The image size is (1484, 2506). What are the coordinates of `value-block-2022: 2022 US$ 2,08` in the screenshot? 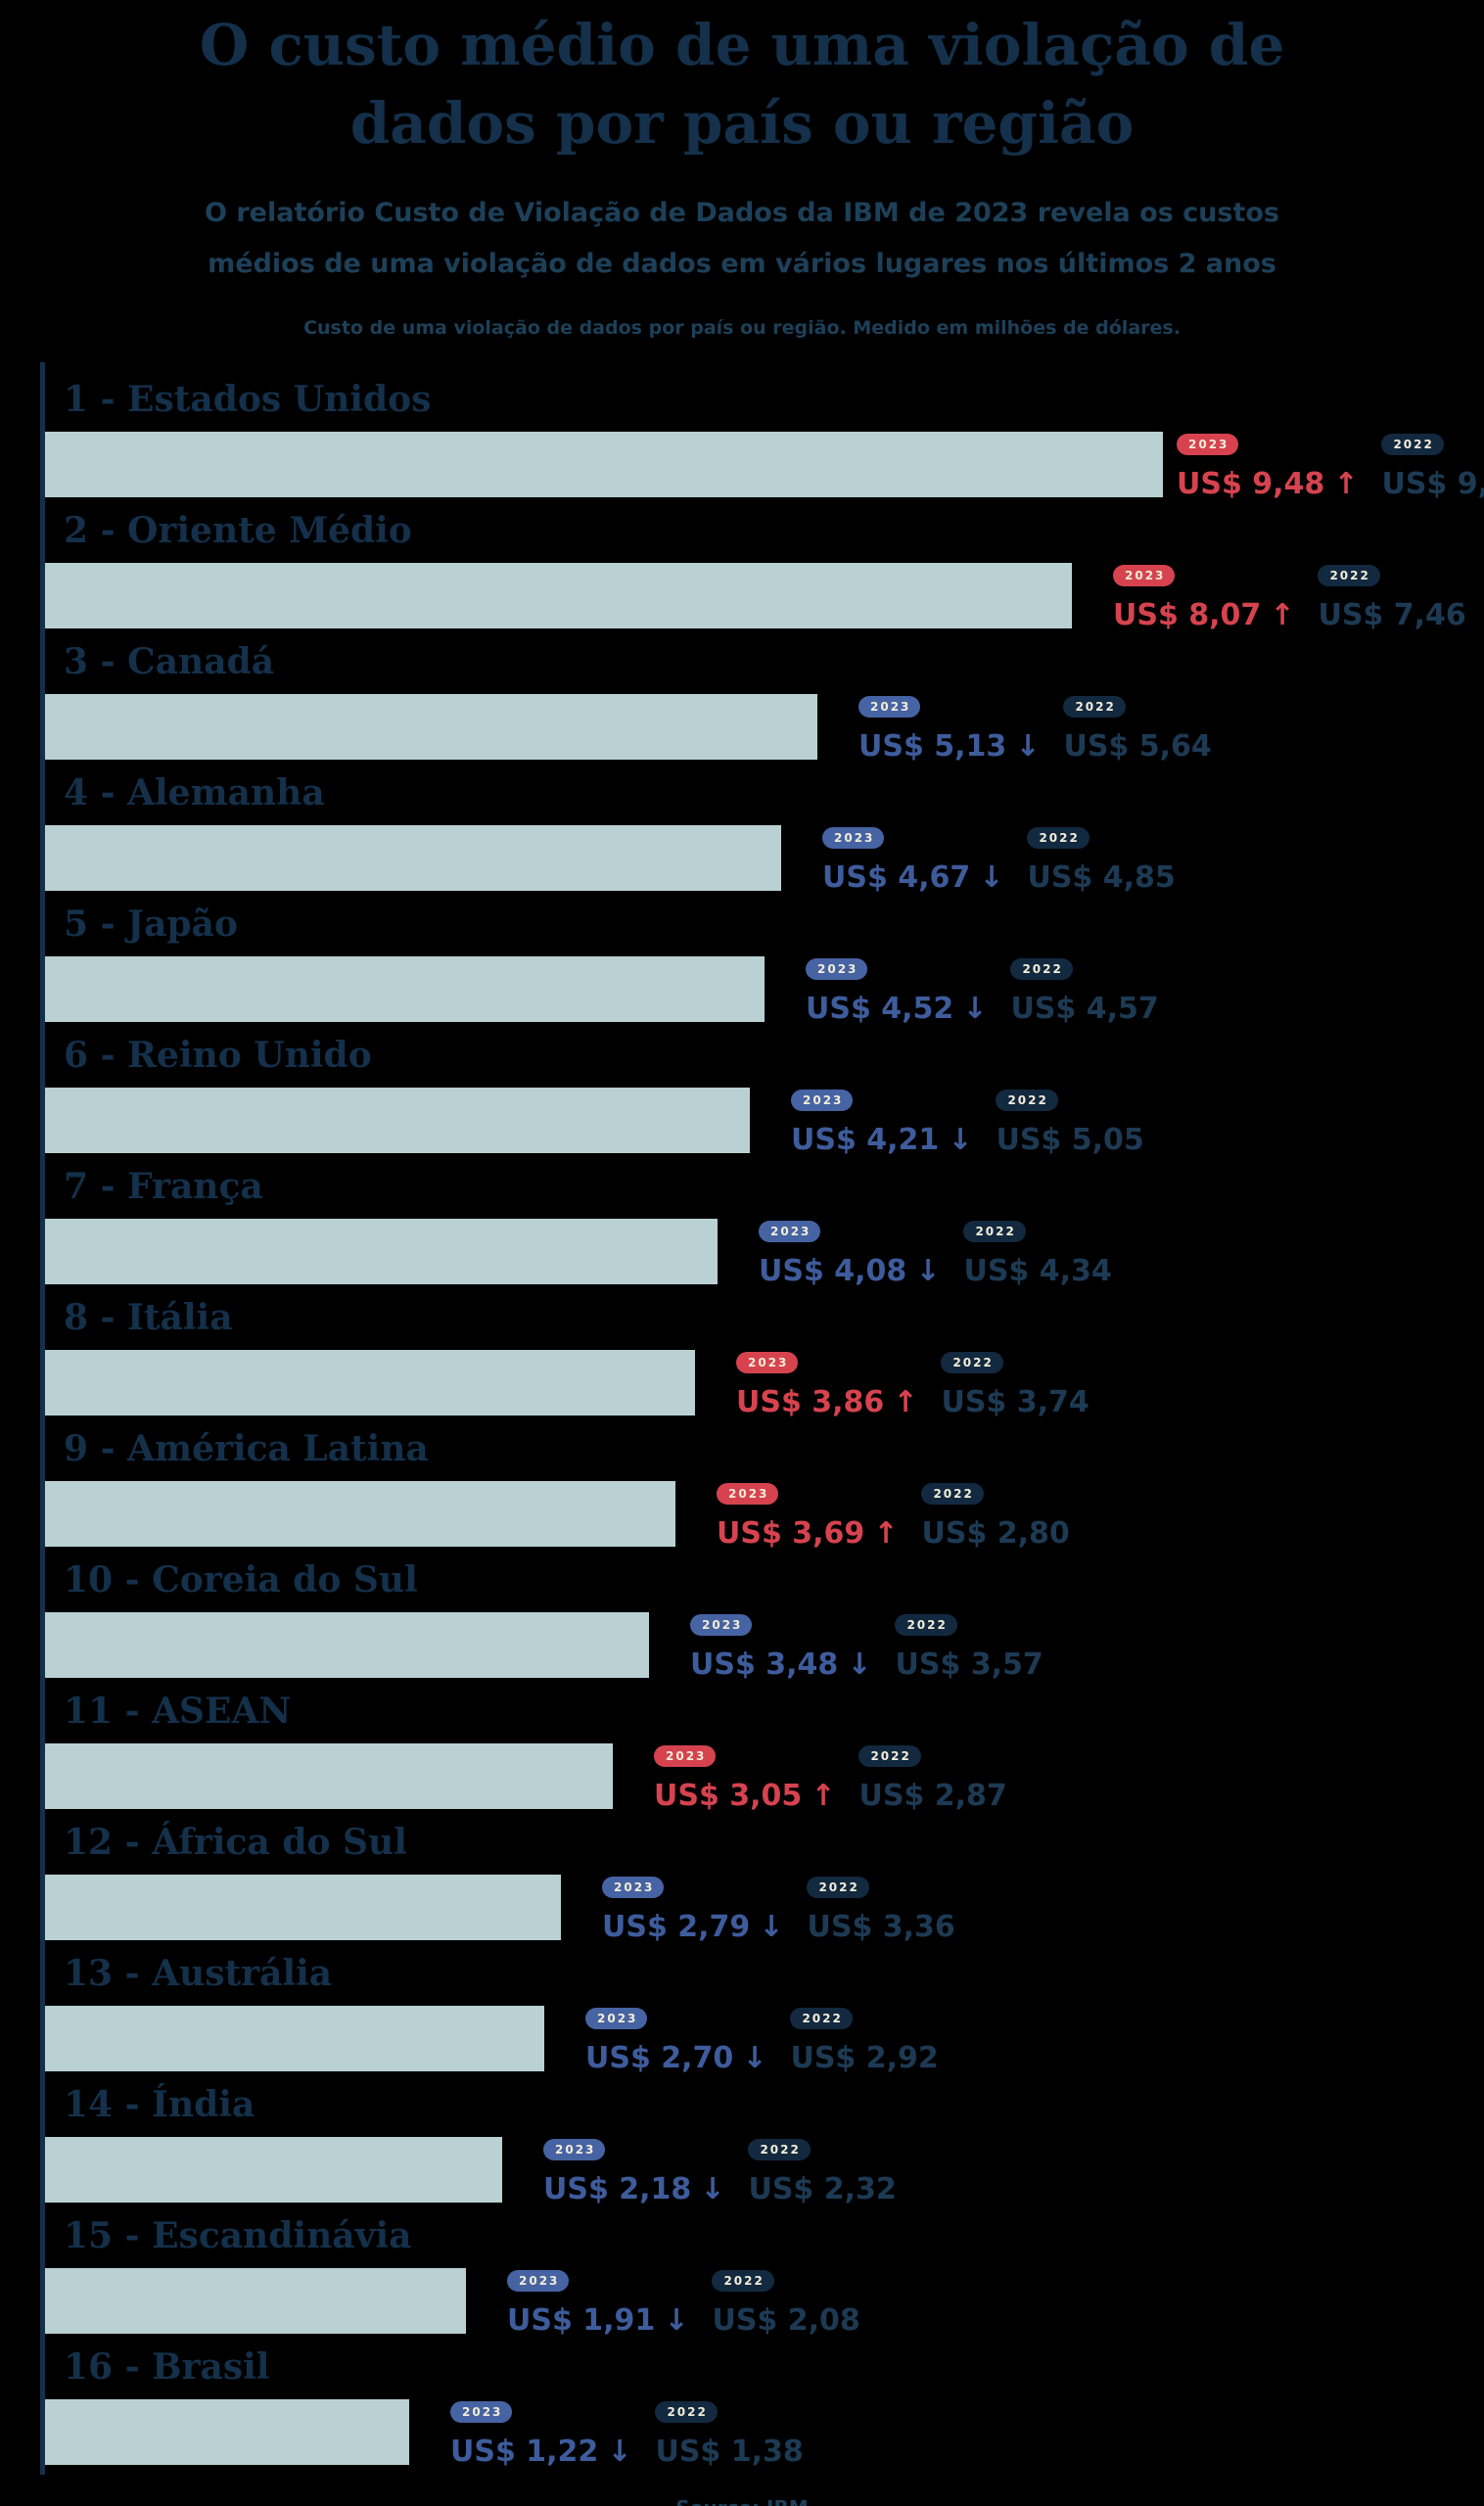 It's located at (786, 2304).